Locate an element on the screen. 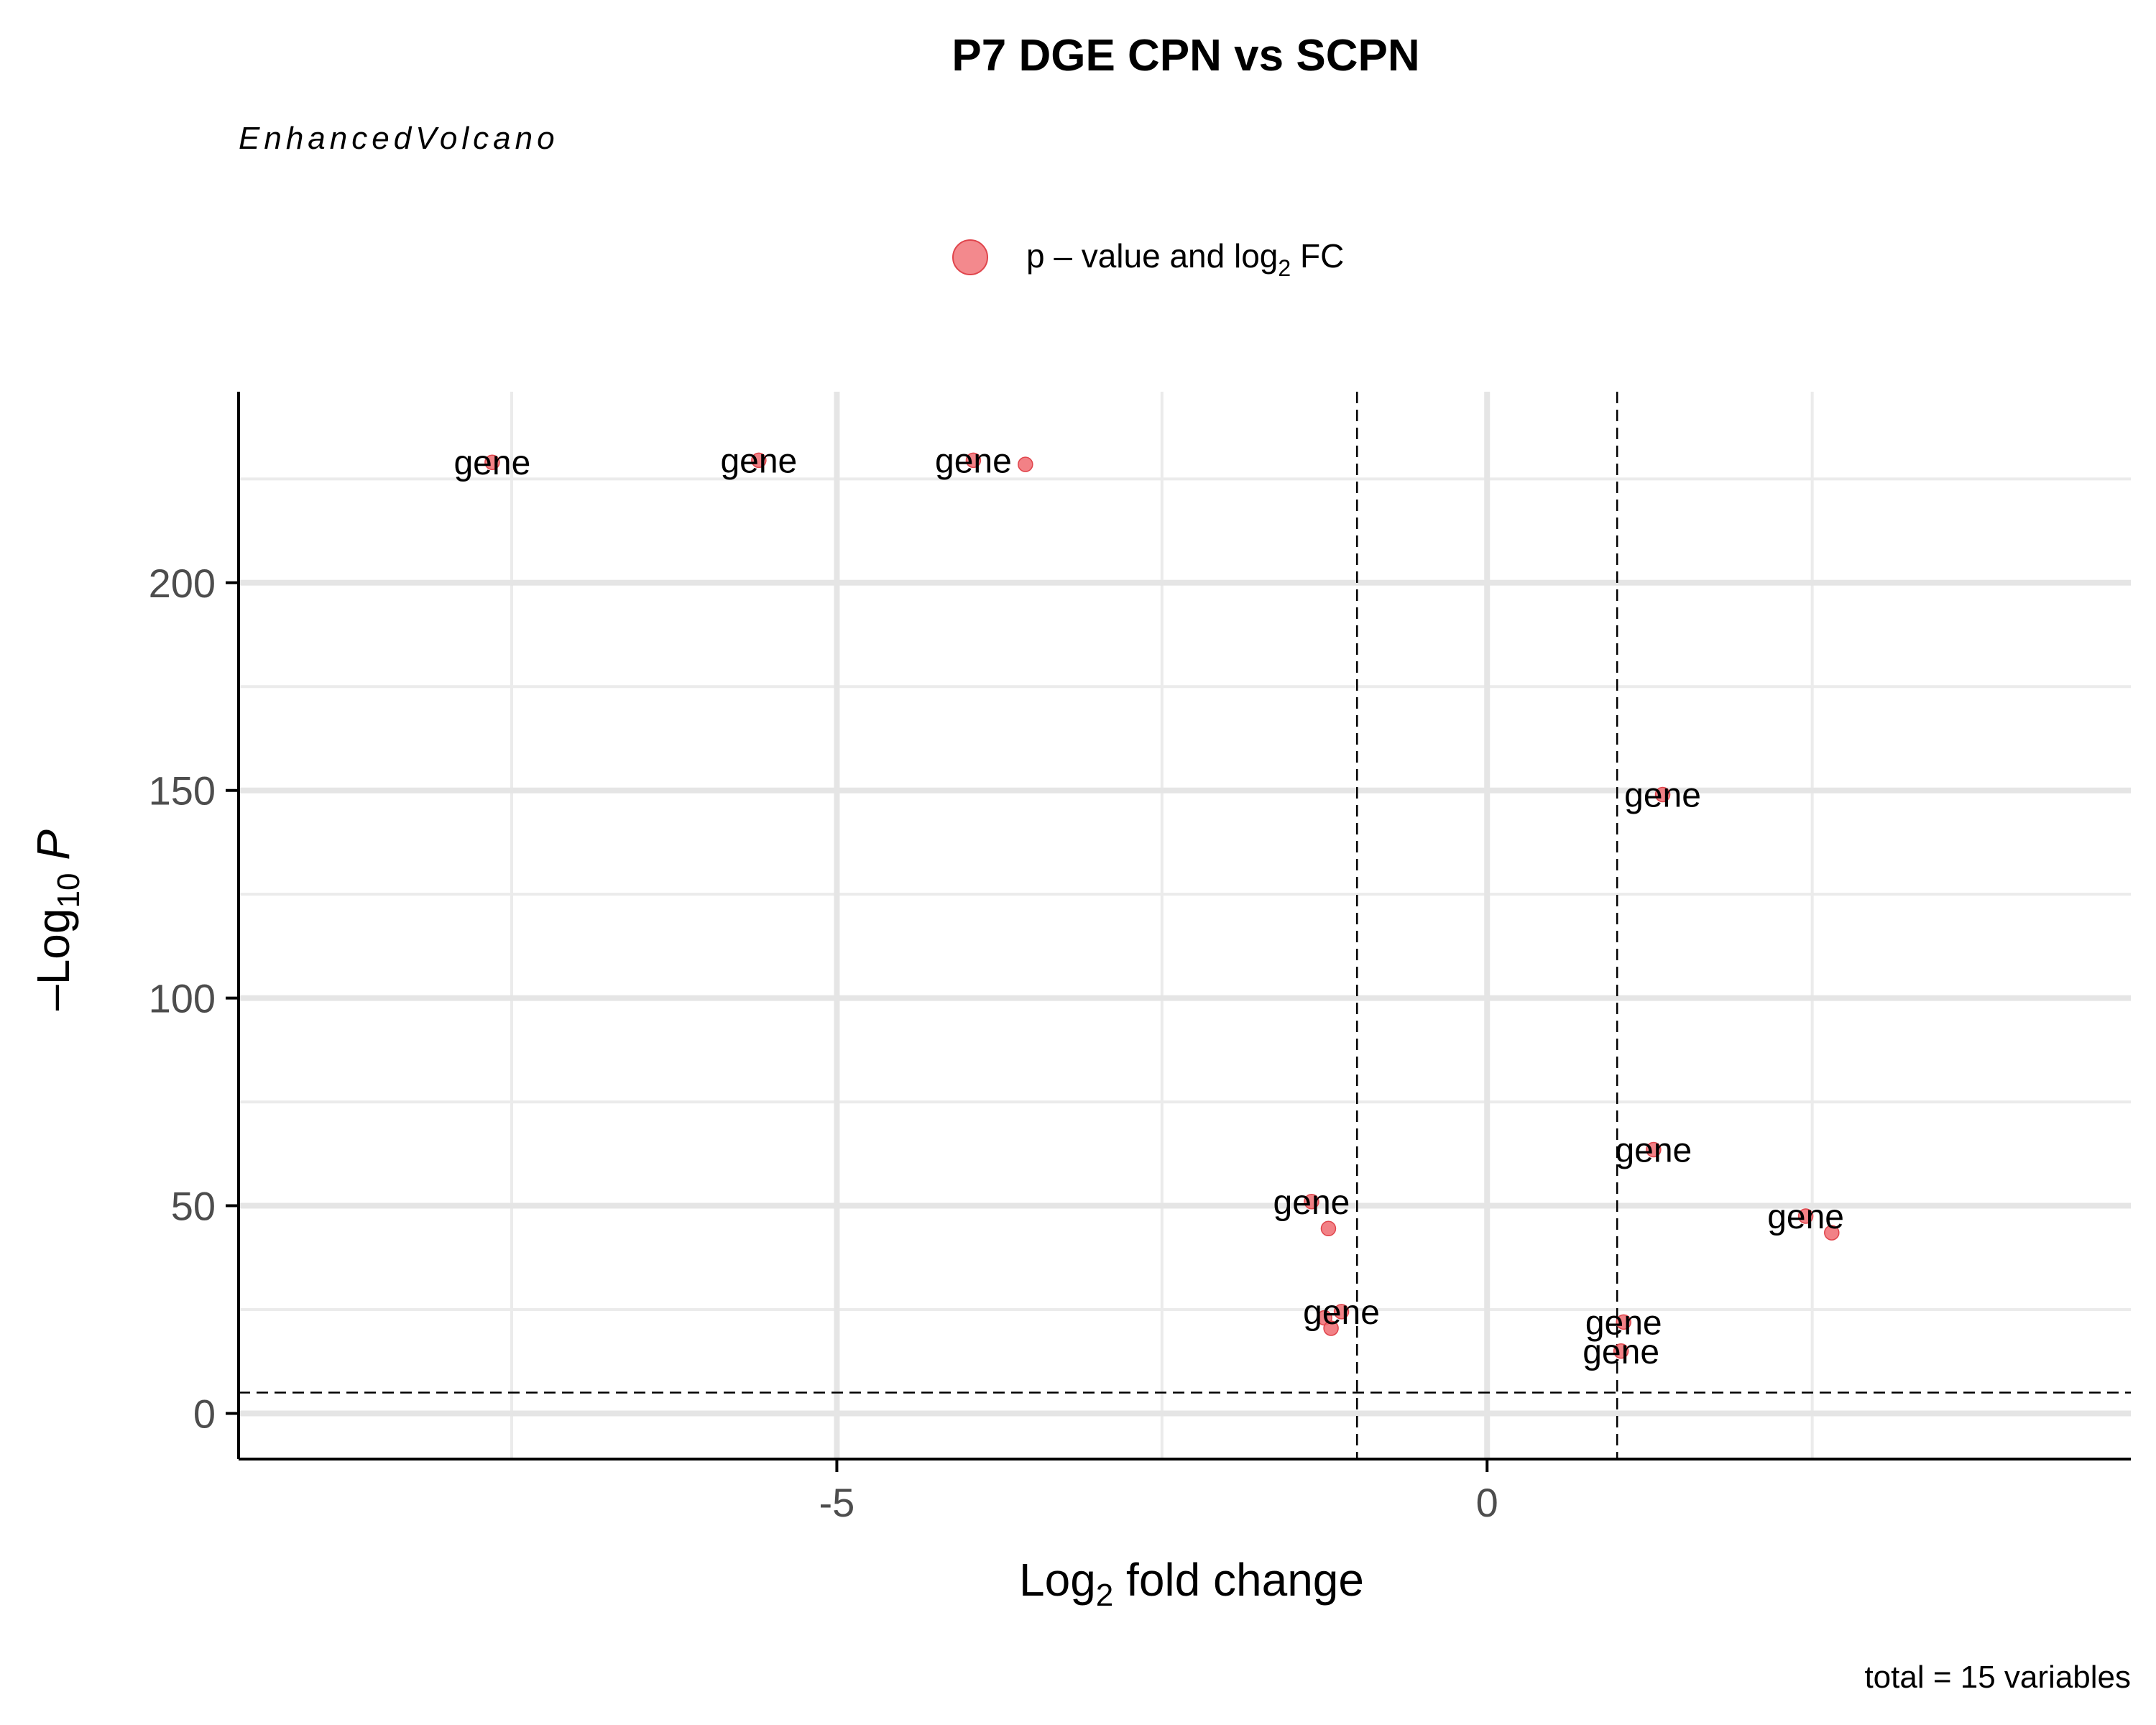 This screenshot has height=1725, width=2156. x-axis-title: Log2 fold change is located at coordinates (1191, 1583).